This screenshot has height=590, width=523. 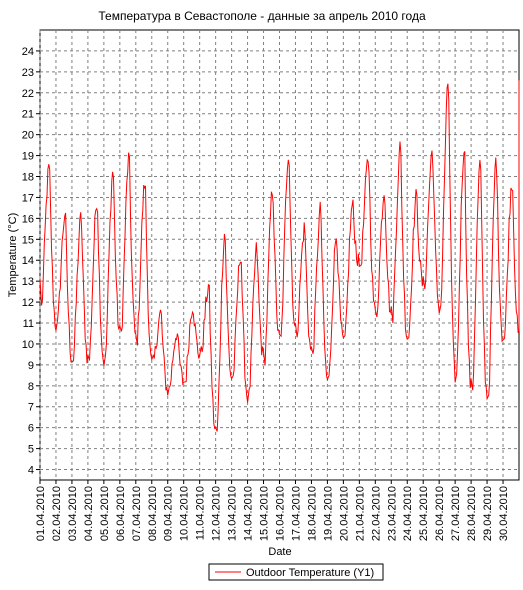 I want to click on y-tick-label: 9, so click(x=31, y=366).